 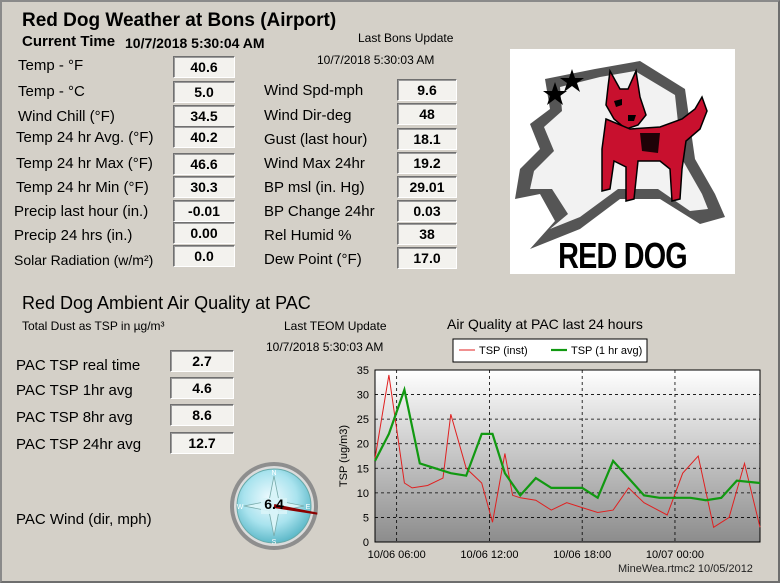 I want to click on series-line-tsp-inst, so click(x=567, y=451).